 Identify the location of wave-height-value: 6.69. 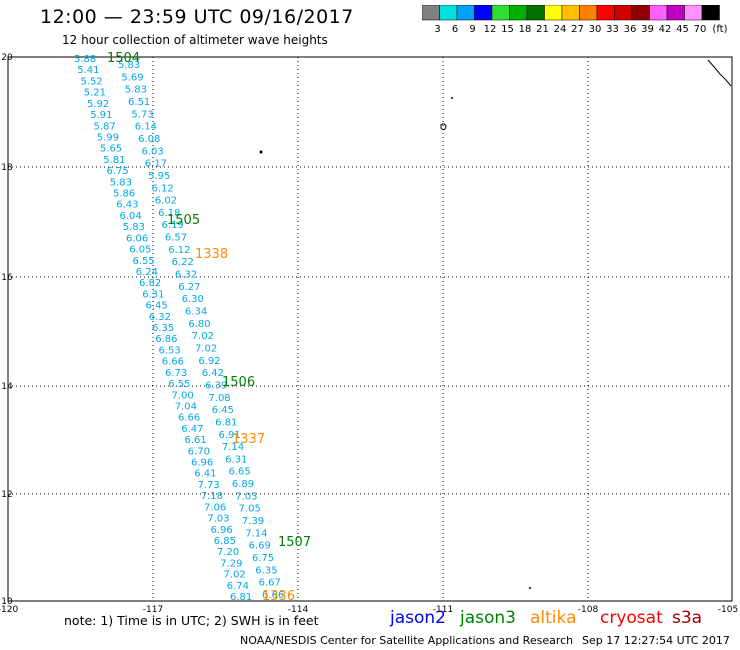
(260, 546).